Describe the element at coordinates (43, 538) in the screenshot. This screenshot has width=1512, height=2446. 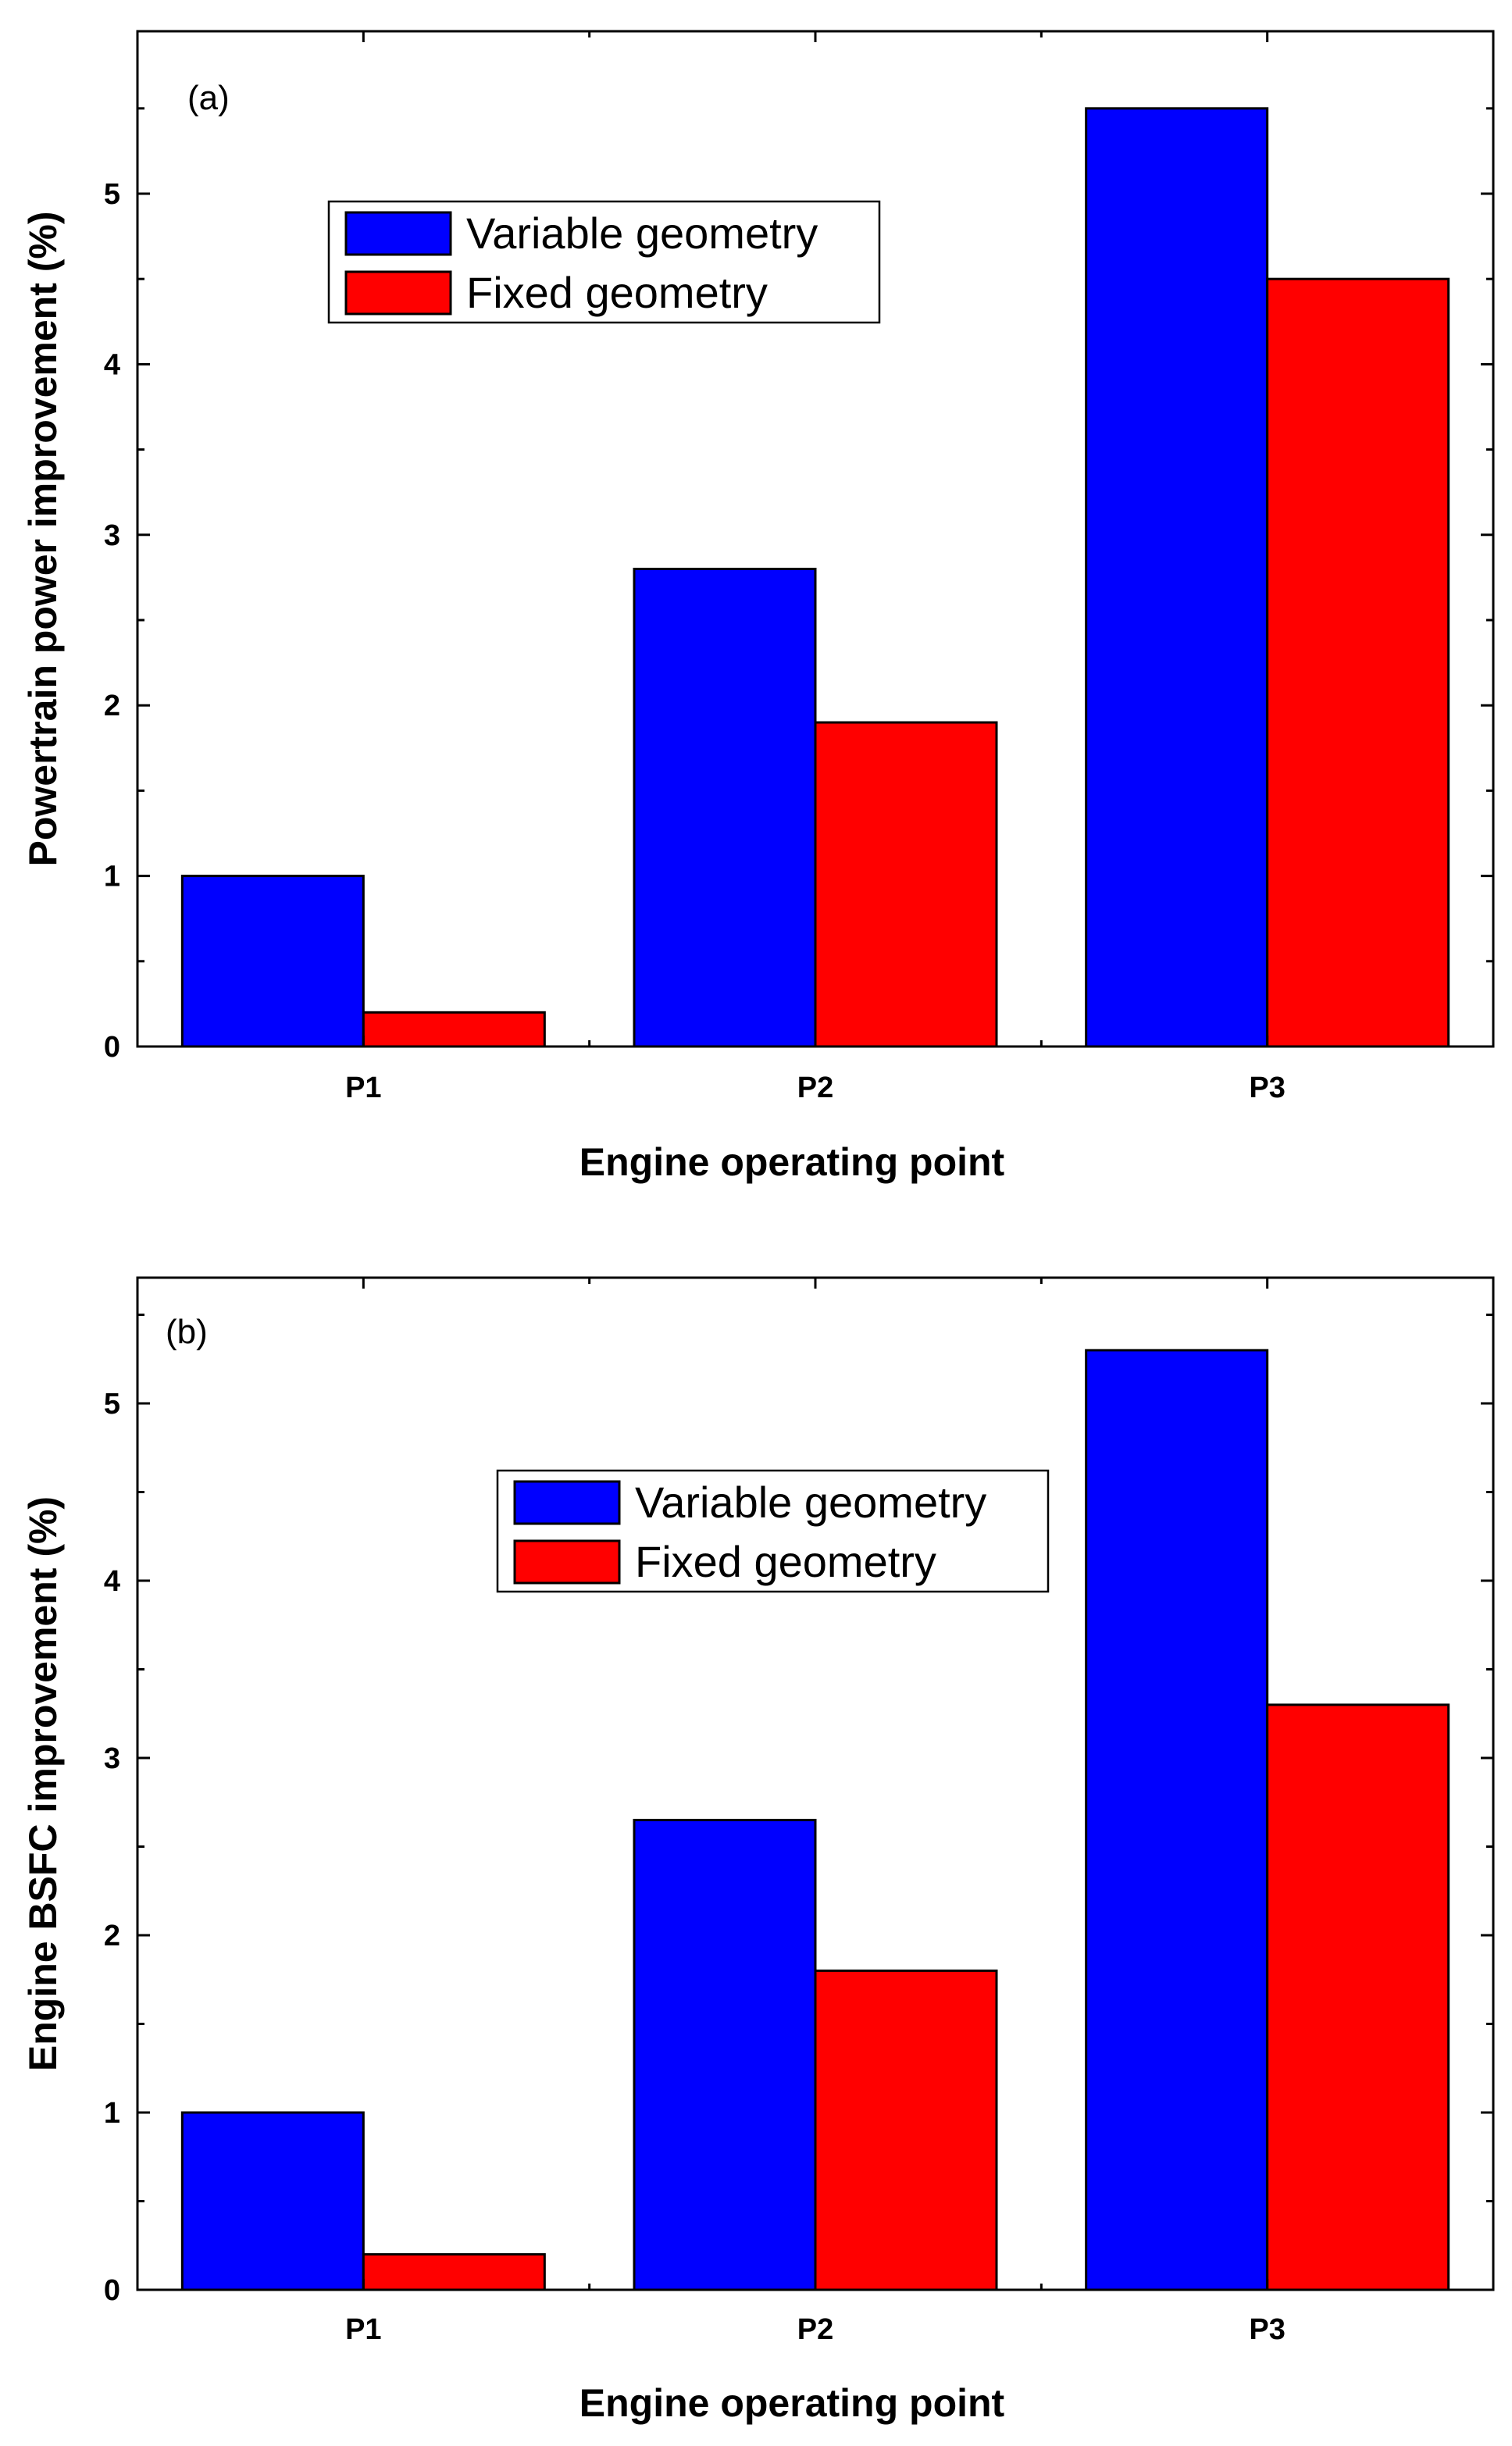
I see `y-axis-title: Powertrain power improvement (%)` at that location.